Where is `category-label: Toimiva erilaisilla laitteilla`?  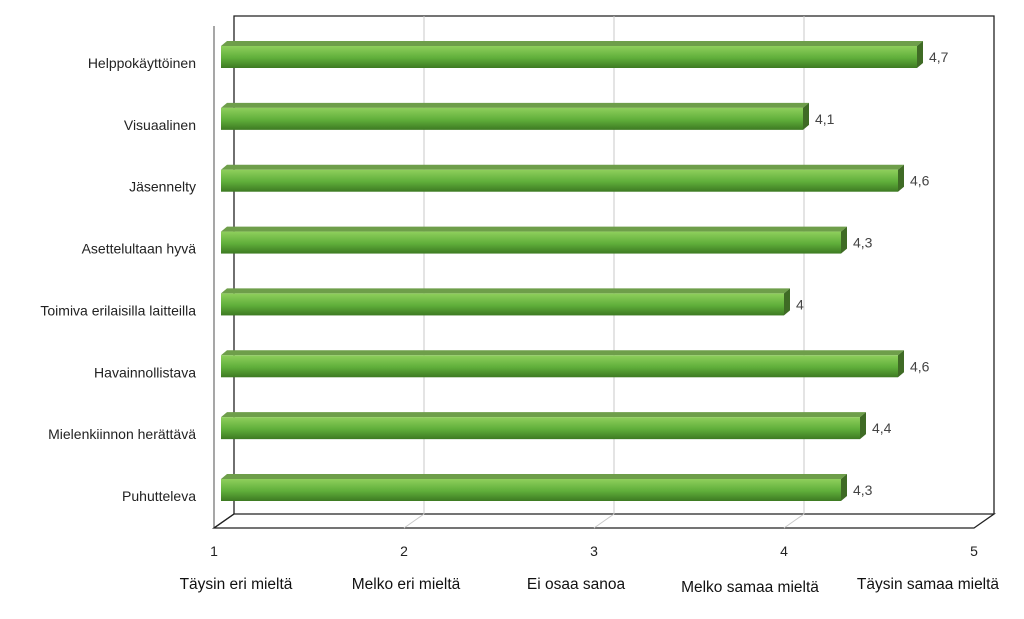 category-label: Toimiva erilaisilla laitteilla is located at coordinates (118, 310).